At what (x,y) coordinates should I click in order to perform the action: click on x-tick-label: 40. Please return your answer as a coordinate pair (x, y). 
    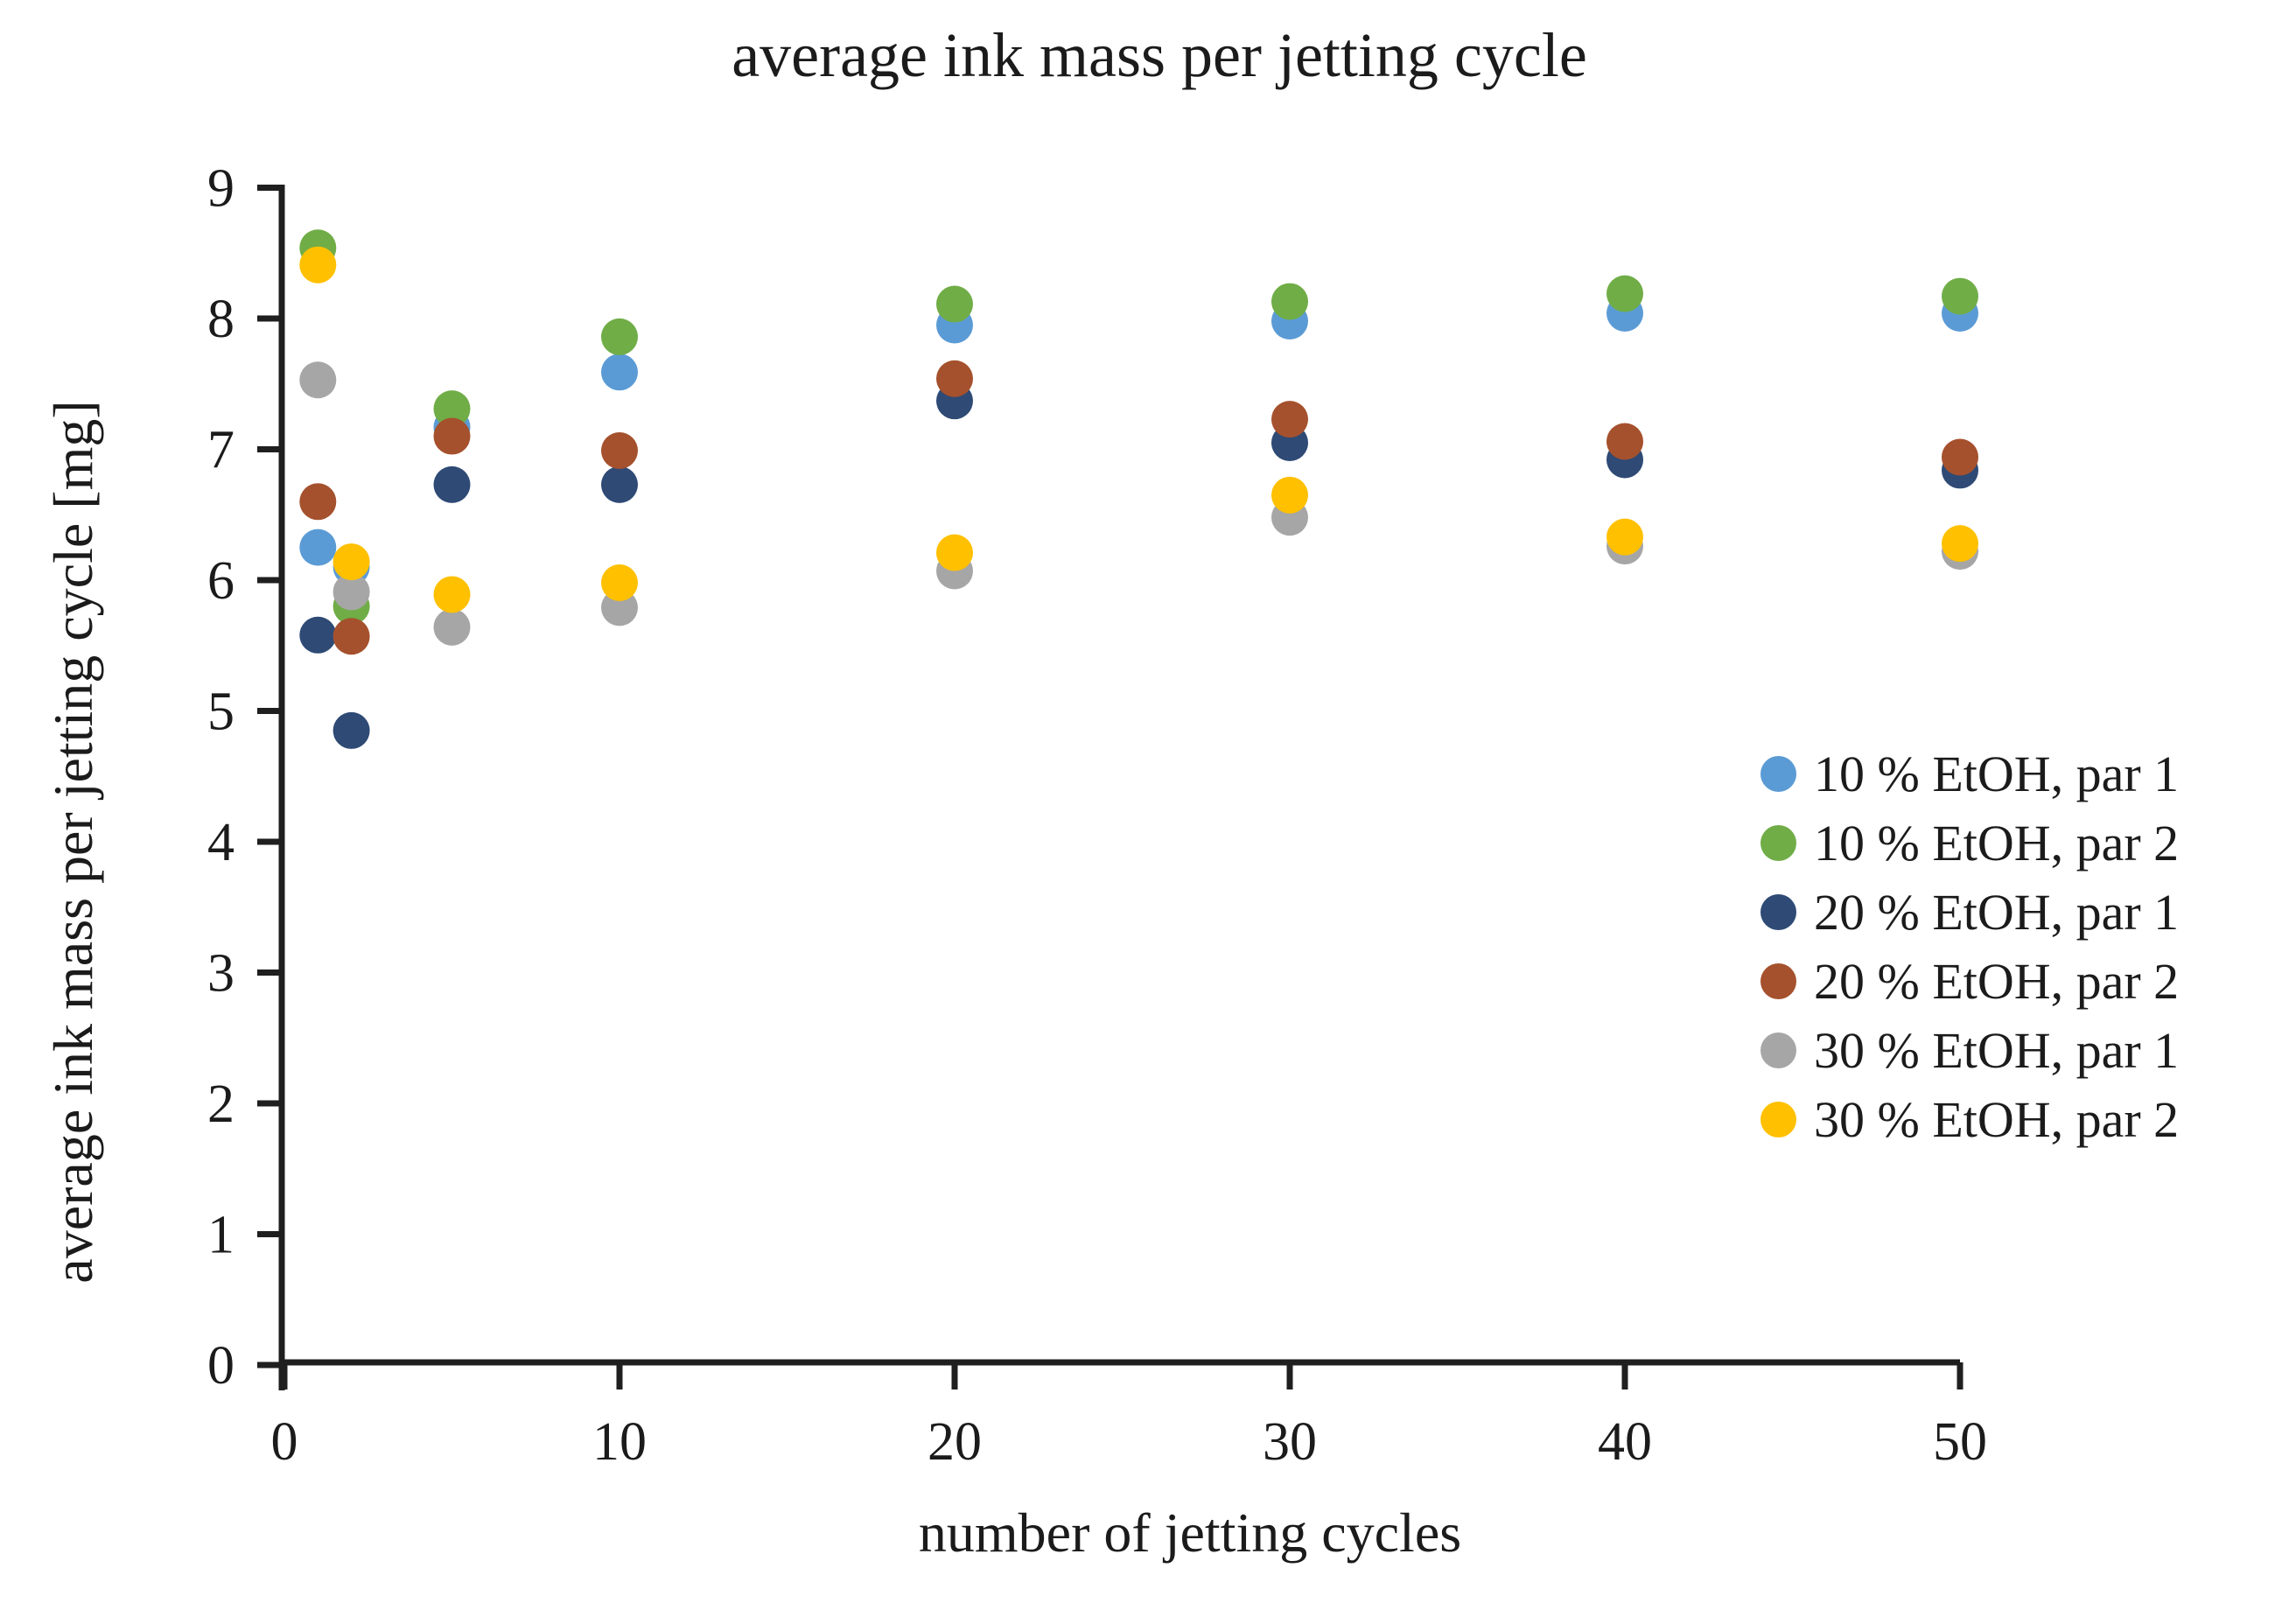
    Looking at the image, I should click on (1625, 1442).